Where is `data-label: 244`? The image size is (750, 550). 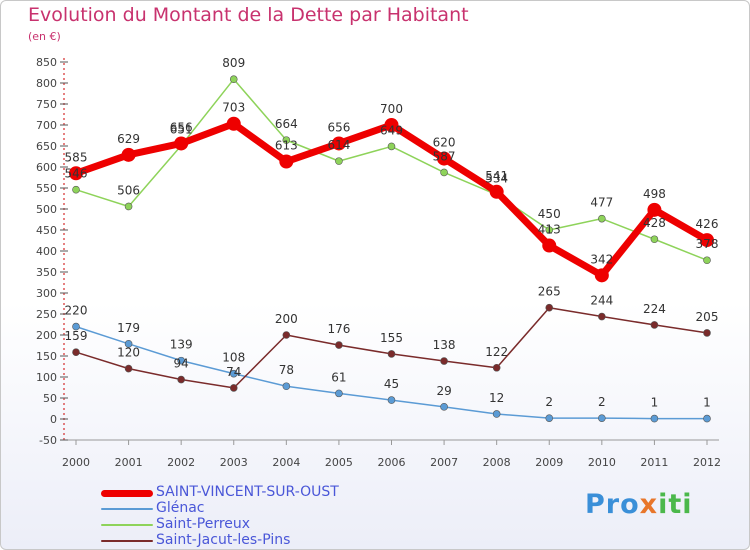 data-label: 244 is located at coordinates (601, 301).